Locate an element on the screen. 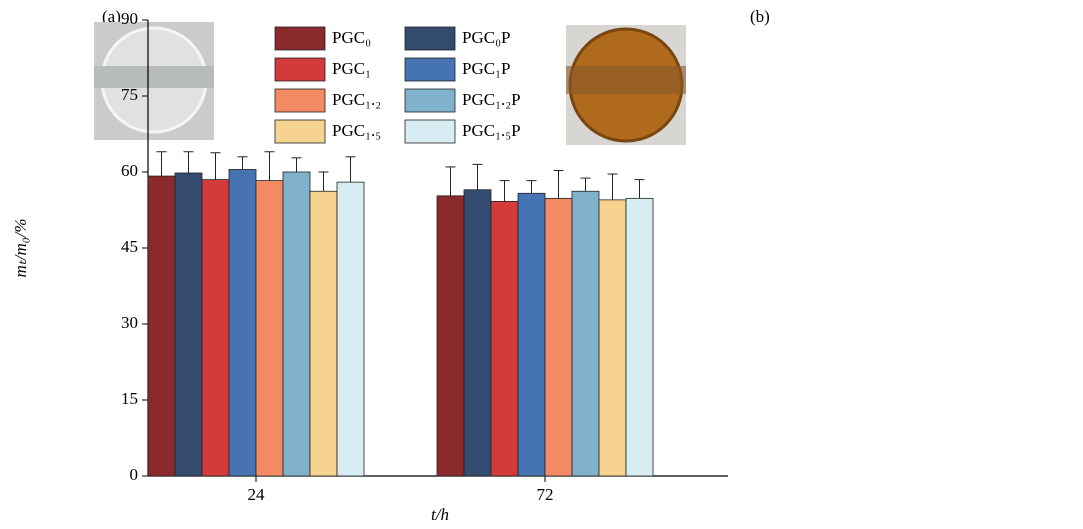  legend-label: PGC₀ is located at coordinates (351, 37).